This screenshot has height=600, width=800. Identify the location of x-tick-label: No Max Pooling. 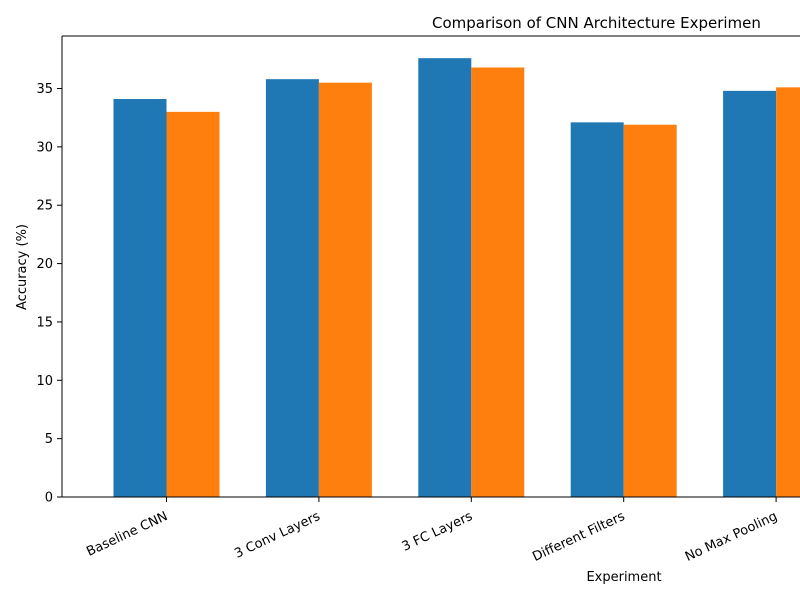
(731, 537).